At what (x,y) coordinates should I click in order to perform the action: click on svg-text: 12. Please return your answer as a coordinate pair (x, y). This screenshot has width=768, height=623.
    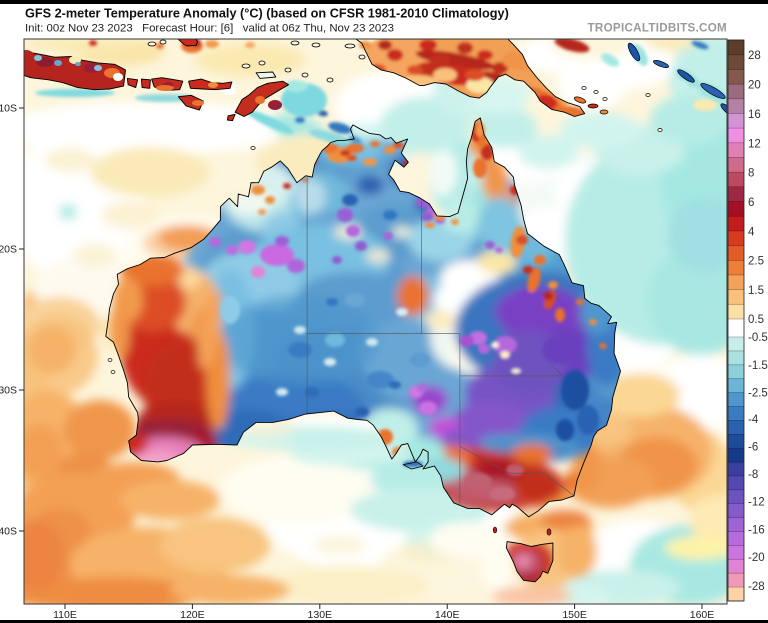
    Looking at the image, I should click on (754, 144).